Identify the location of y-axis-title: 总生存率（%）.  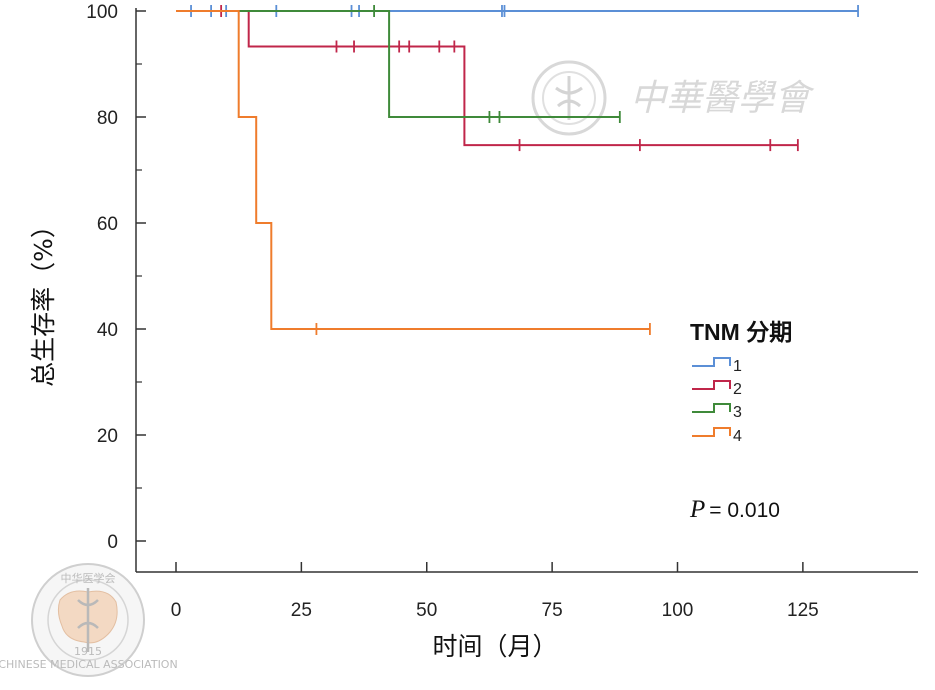
(43, 300).